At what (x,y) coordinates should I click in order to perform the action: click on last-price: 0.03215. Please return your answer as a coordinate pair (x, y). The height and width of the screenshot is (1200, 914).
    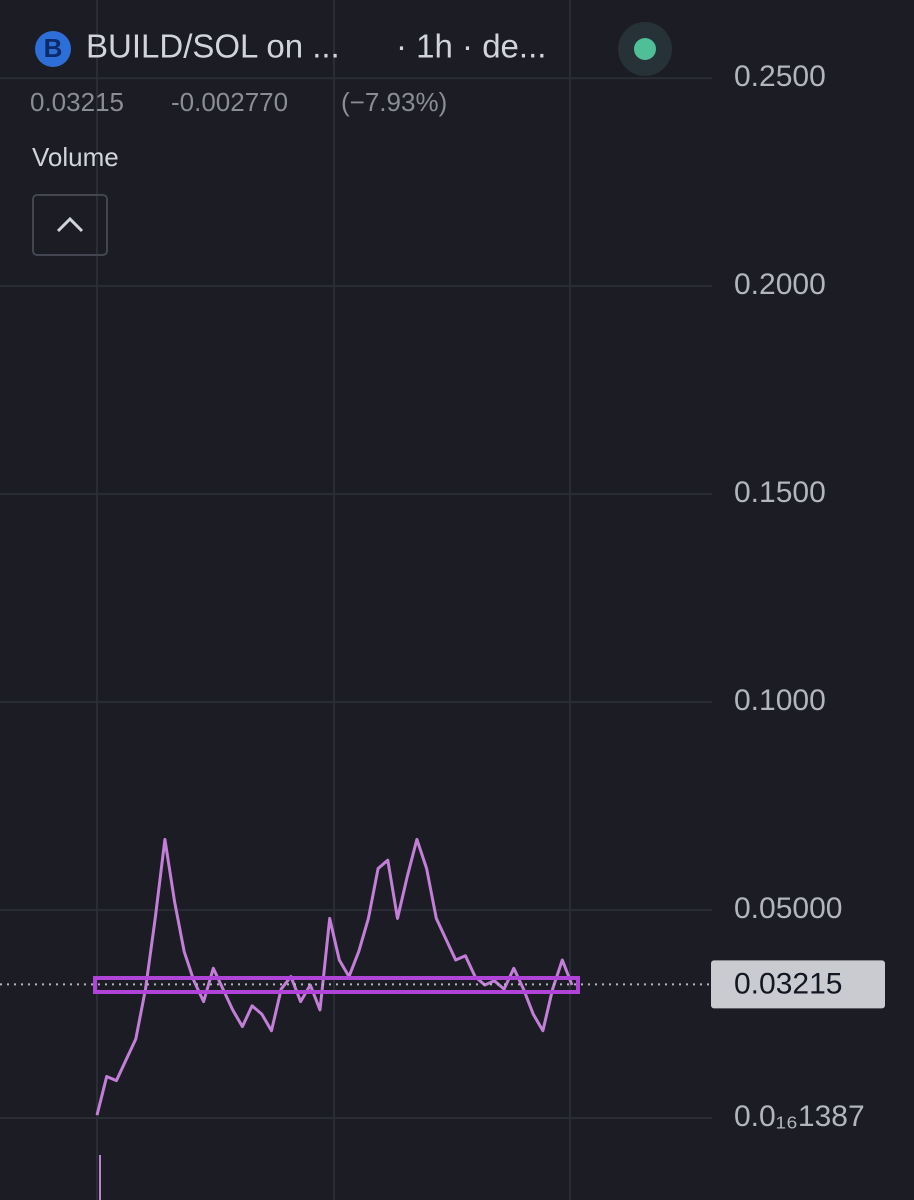
    Looking at the image, I should click on (77, 102).